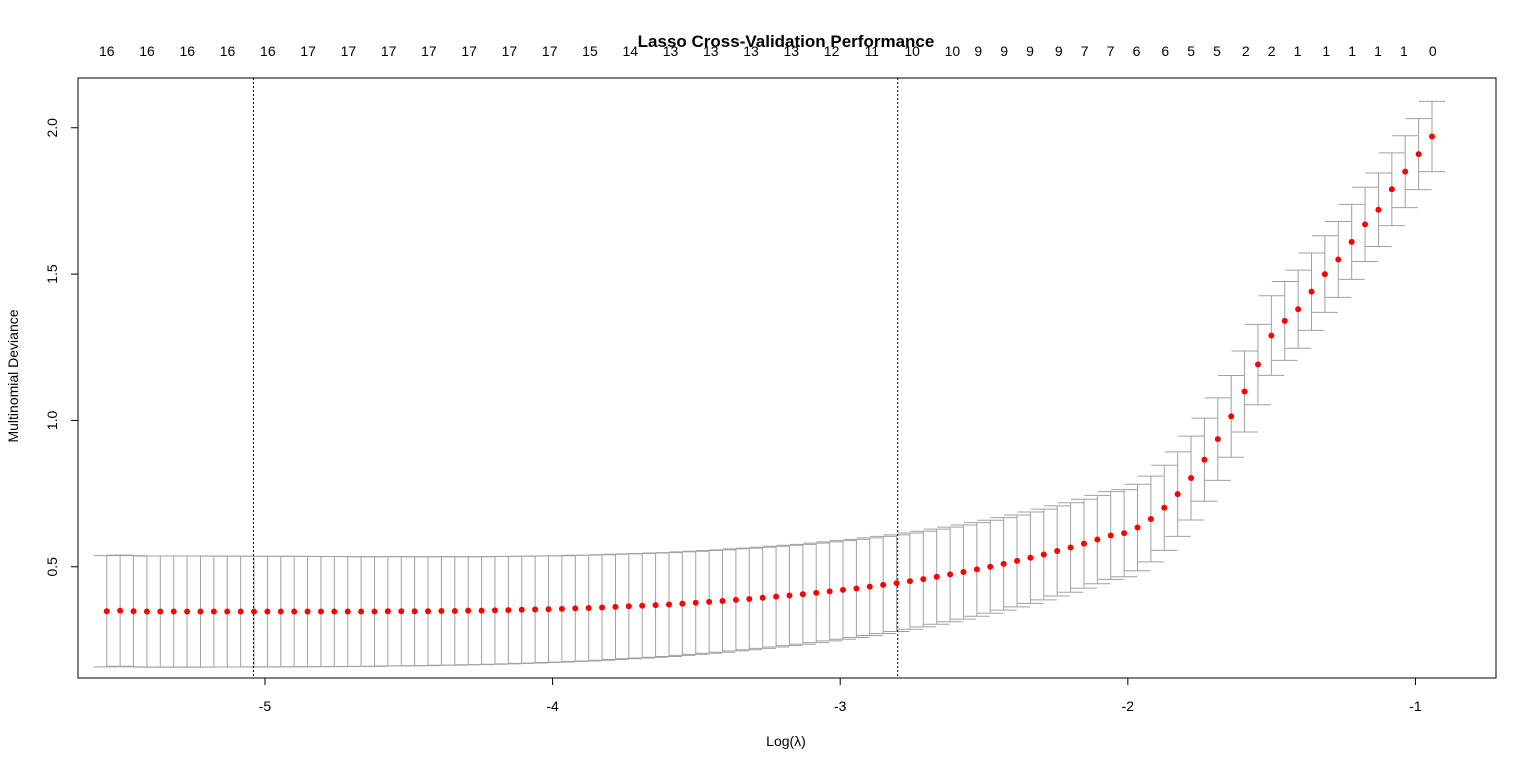 Image resolution: width=1536 pixels, height=773 pixels. What do you see at coordinates (1415, 706) in the screenshot?
I see `x-tick-label: -1` at bounding box center [1415, 706].